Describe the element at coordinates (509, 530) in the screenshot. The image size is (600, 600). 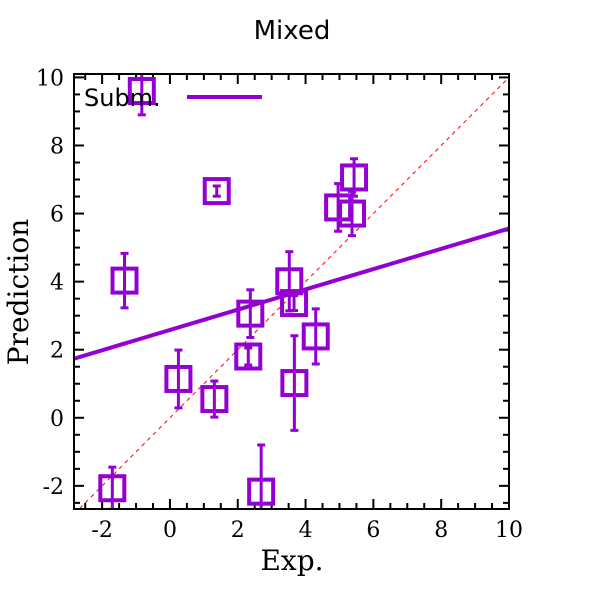
I see `x-tick-label: 10` at that location.